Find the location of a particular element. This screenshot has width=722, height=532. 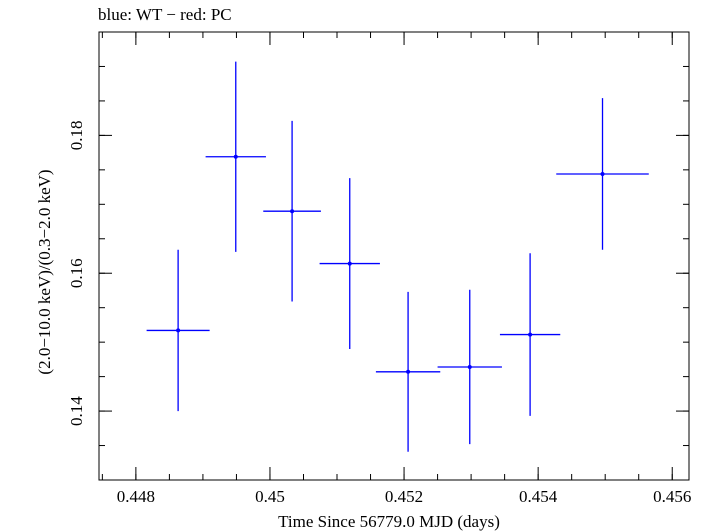

y-tick-label: 0.14 is located at coordinates (76, 411).